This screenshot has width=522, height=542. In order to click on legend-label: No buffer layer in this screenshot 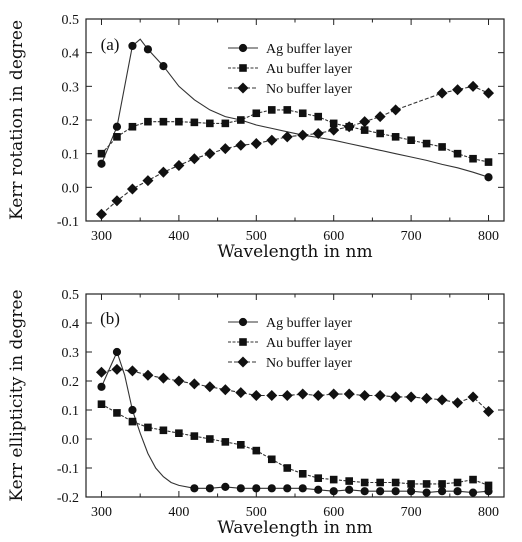, I will do `click(309, 363)`.